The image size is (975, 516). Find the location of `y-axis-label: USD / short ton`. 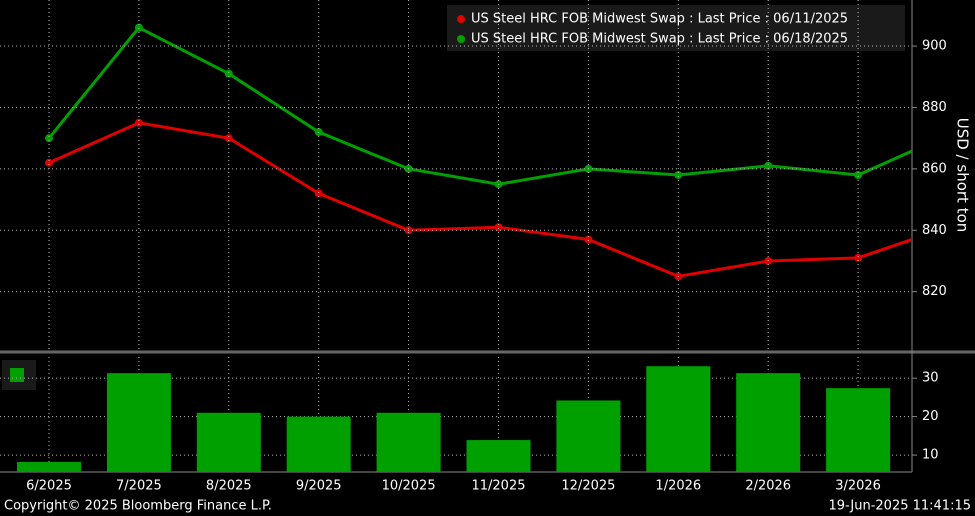

y-axis-label: USD / short ton is located at coordinates (963, 175).